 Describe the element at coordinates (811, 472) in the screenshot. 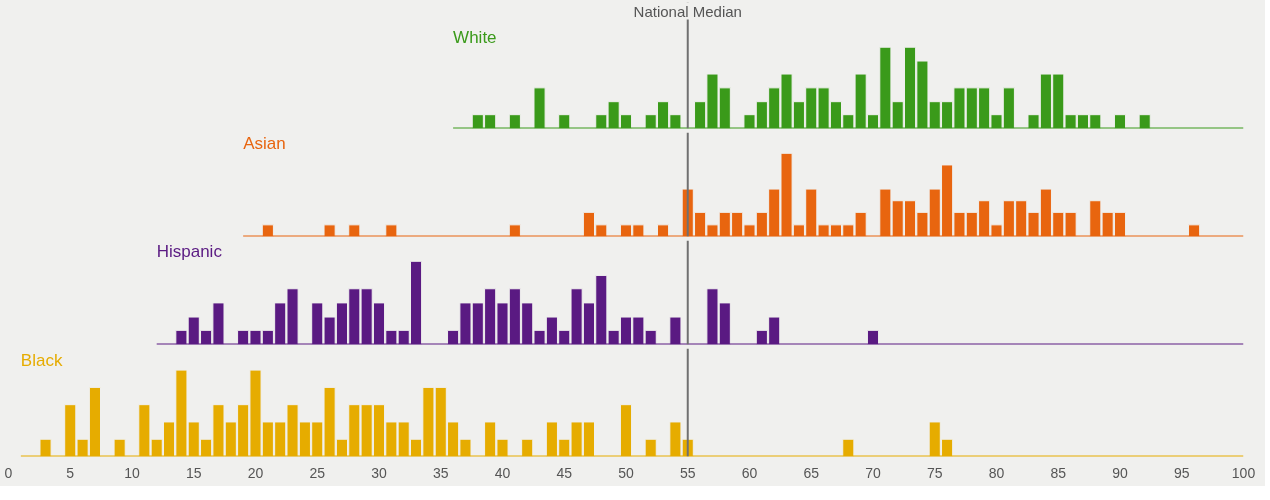

I see `x-tick-label: 65` at that location.